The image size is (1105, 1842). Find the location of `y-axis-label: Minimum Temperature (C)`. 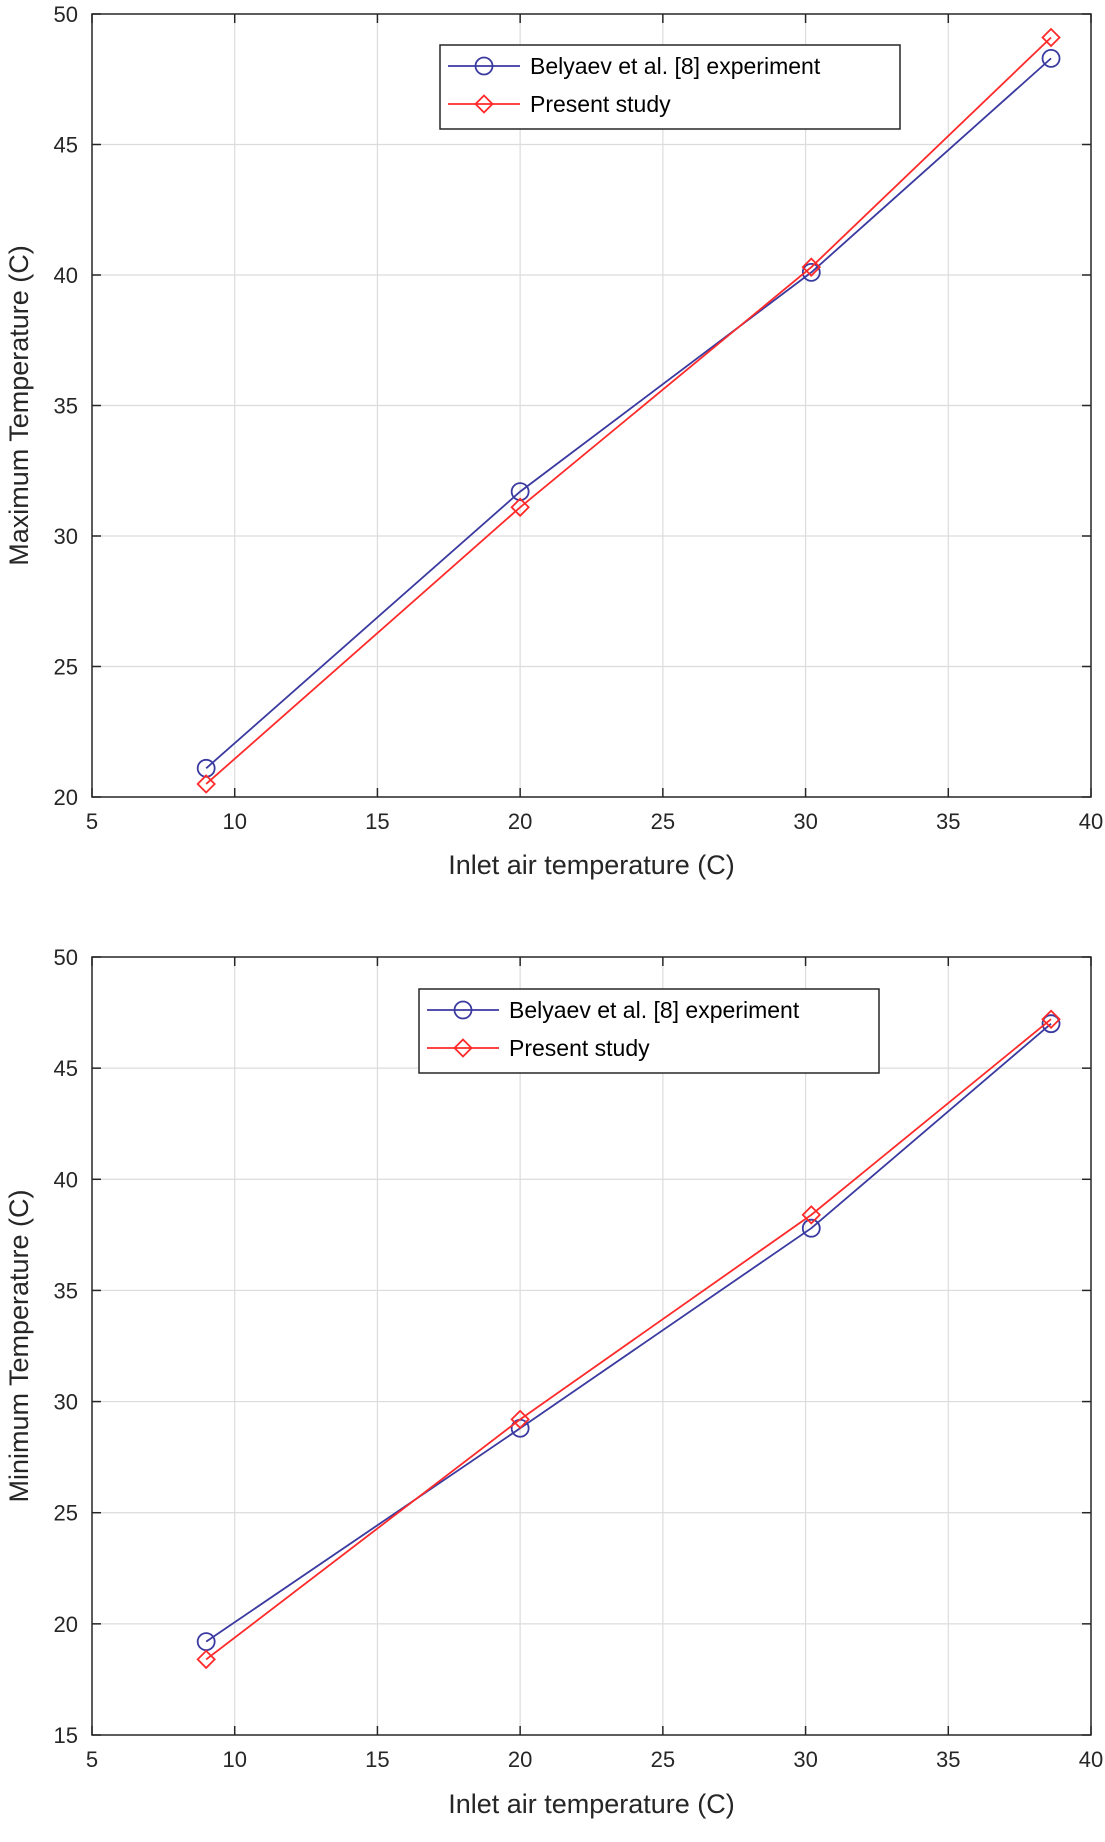

y-axis-label: Minimum Temperature (C) is located at coordinates (19, 1345).